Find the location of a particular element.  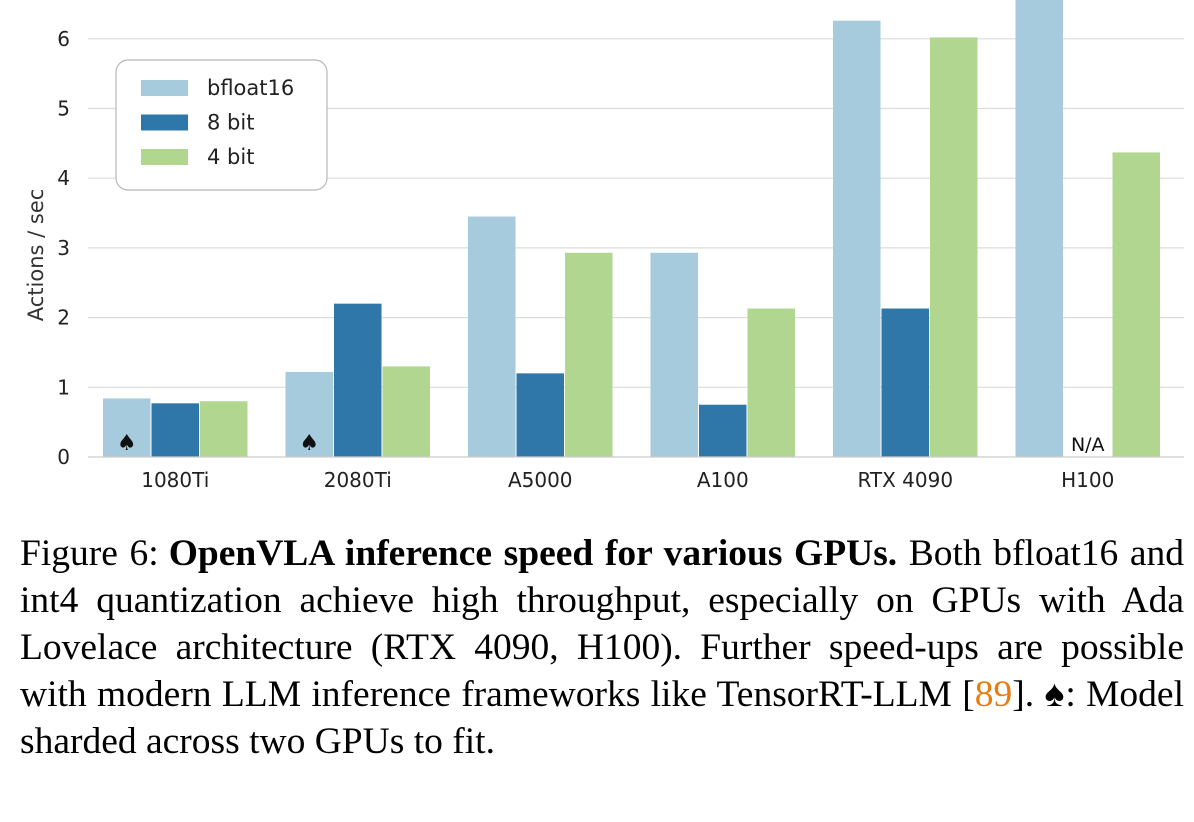

y-tick-label-4: 4 is located at coordinates (63, 178).